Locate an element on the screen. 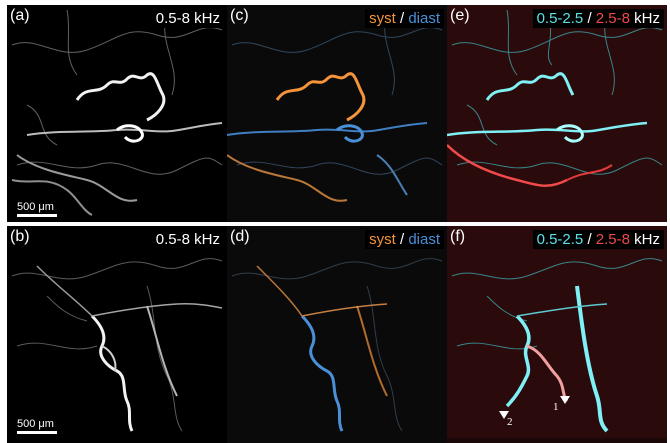  scale-bar-label-a: 500 μm is located at coordinates (35, 207).